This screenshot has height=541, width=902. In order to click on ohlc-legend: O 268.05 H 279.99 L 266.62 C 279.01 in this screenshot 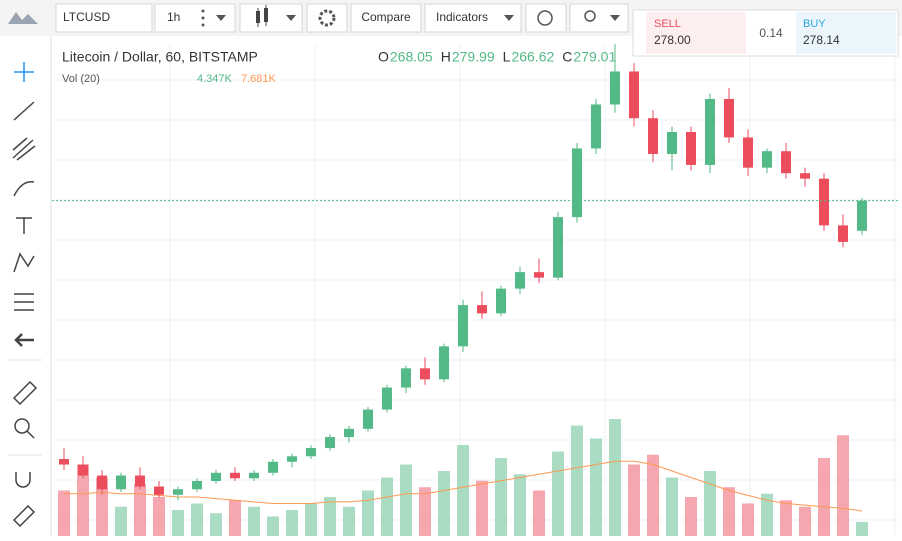, I will do `click(497, 57)`.